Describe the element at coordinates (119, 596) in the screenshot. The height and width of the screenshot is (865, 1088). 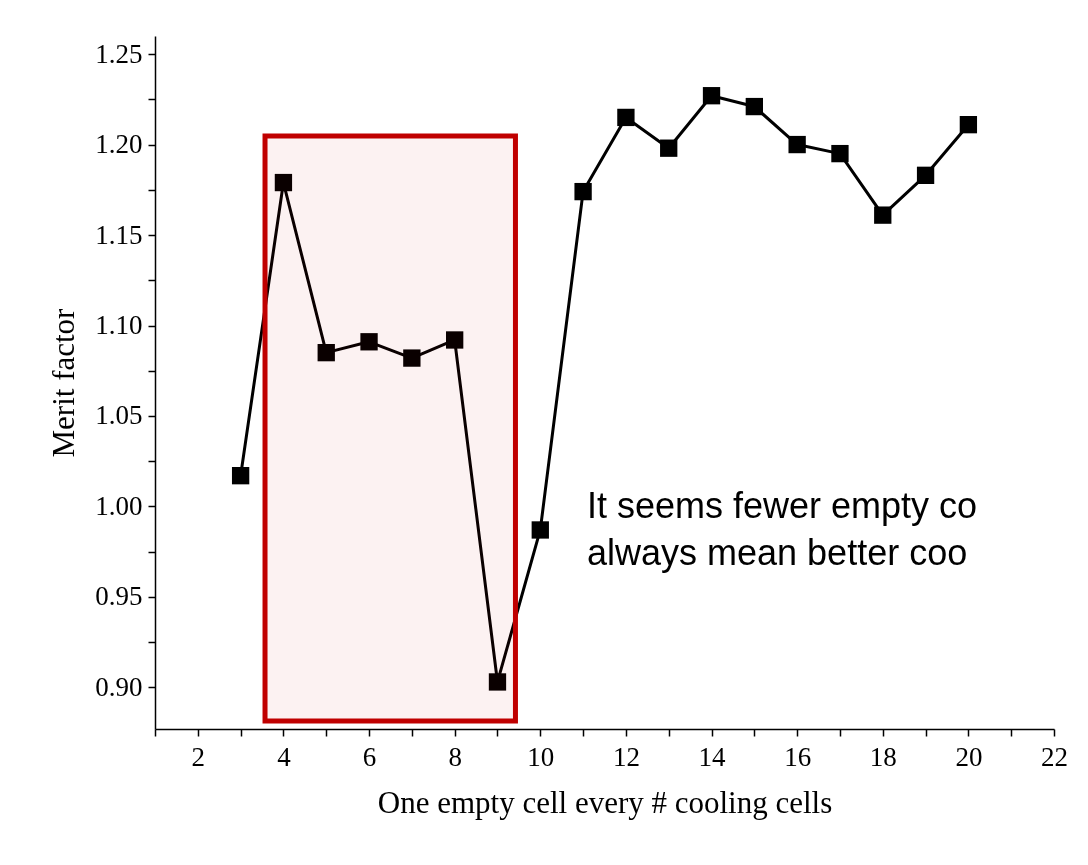
I see `y-tick-label: 0.95` at that location.